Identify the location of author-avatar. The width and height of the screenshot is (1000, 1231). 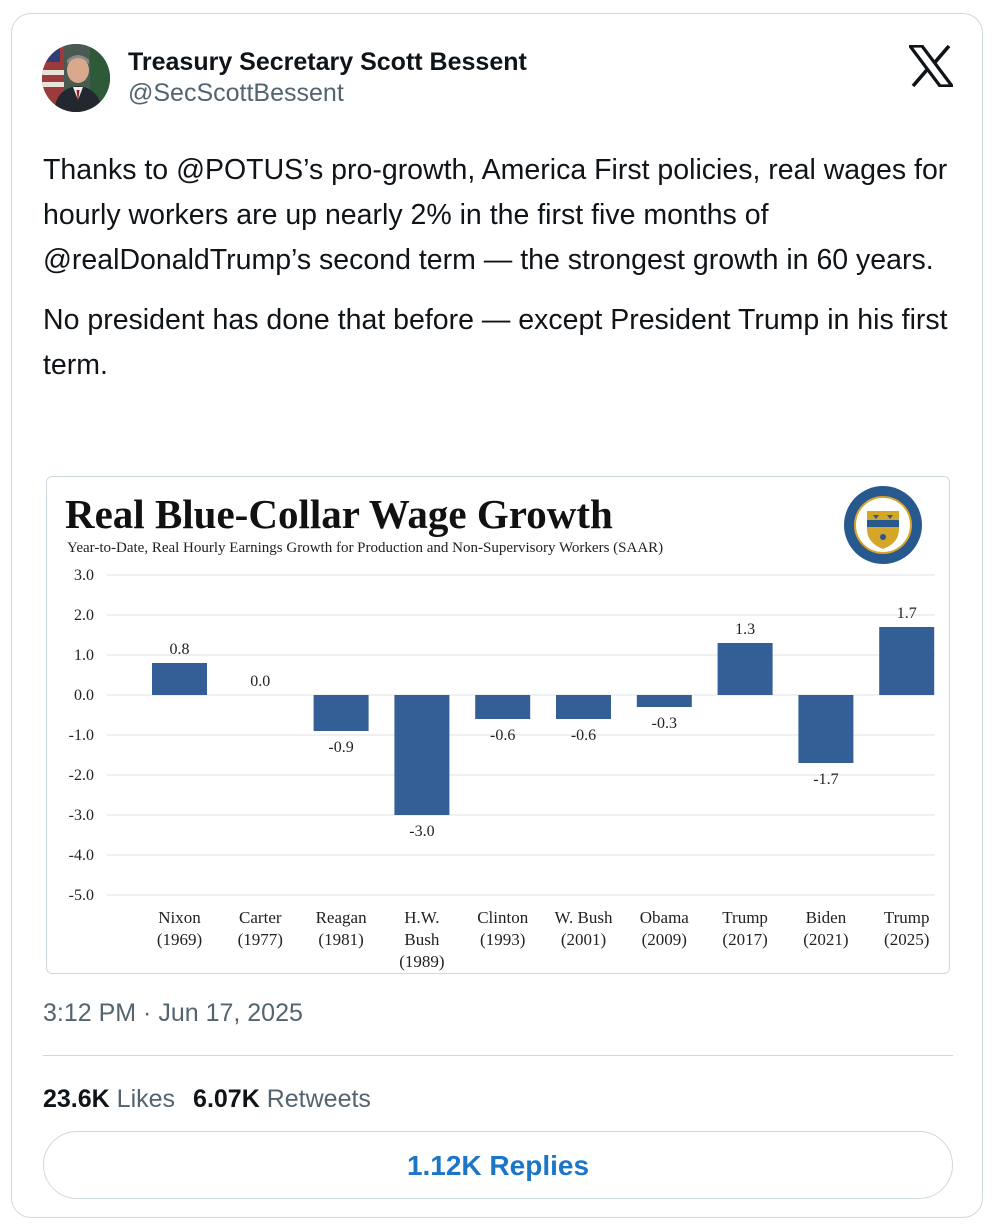
(76, 78).